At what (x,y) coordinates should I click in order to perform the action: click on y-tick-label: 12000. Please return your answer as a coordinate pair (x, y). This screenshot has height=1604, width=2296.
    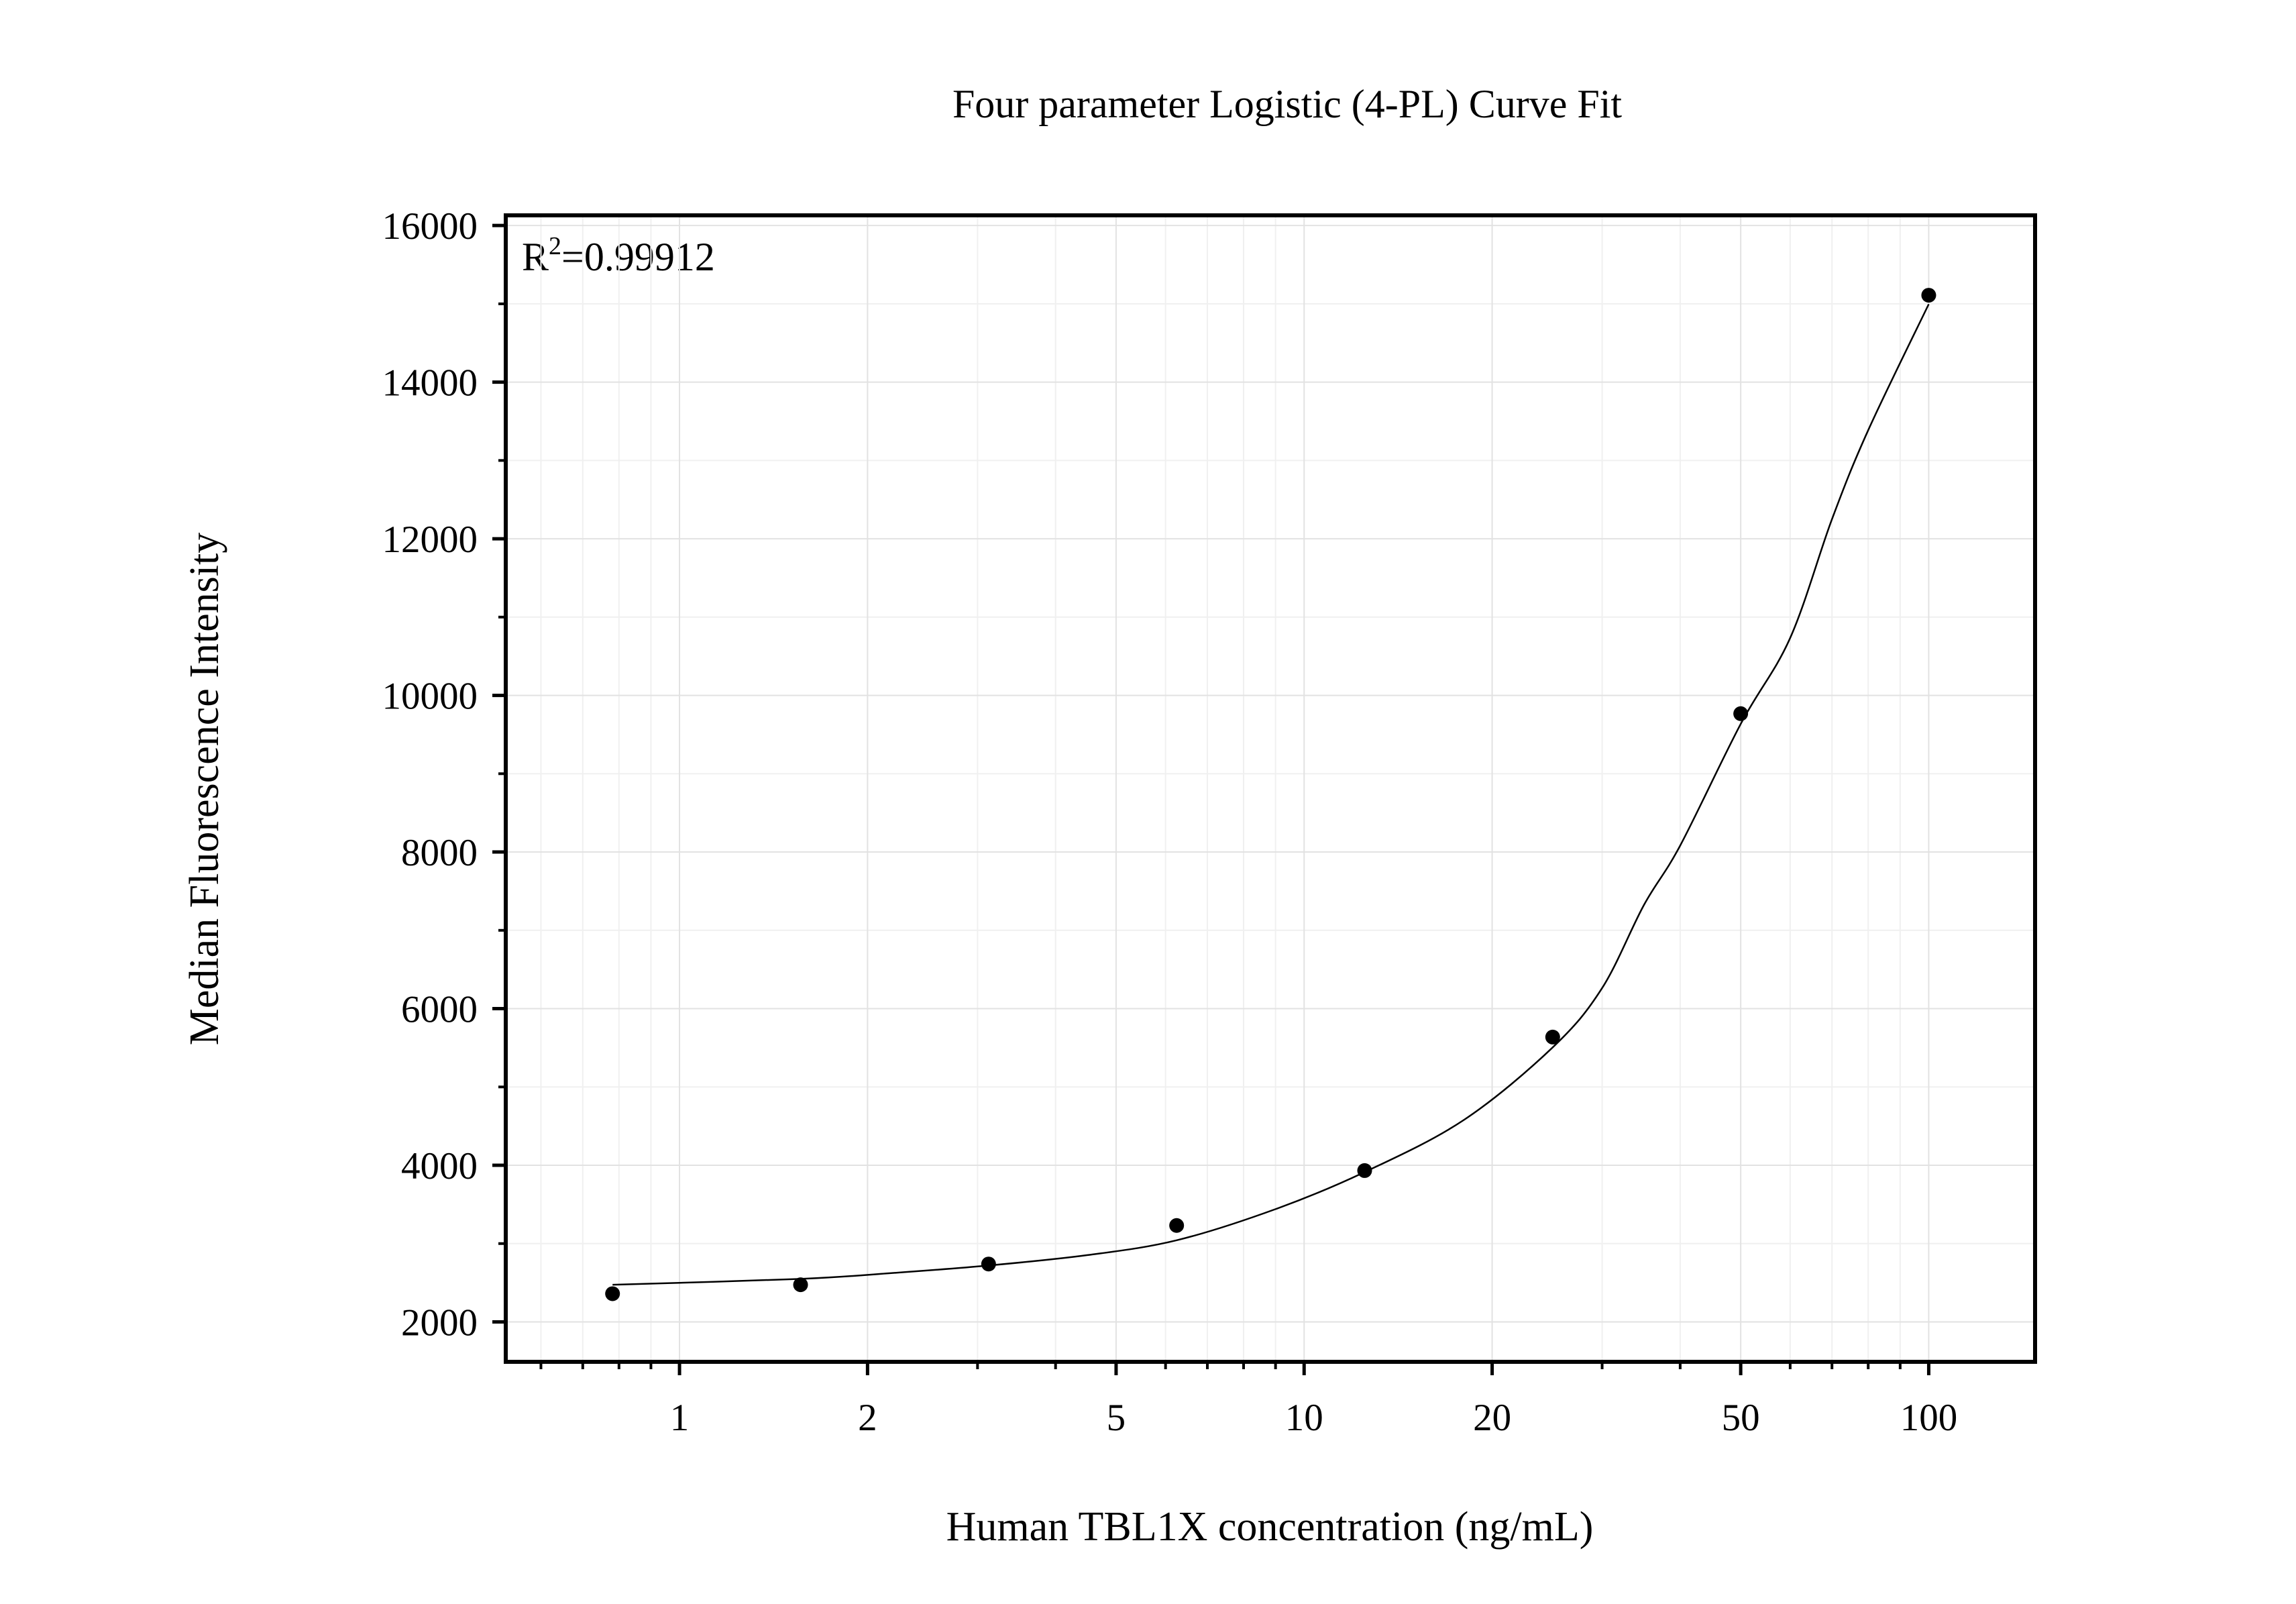
    Looking at the image, I should click on (430, 540).